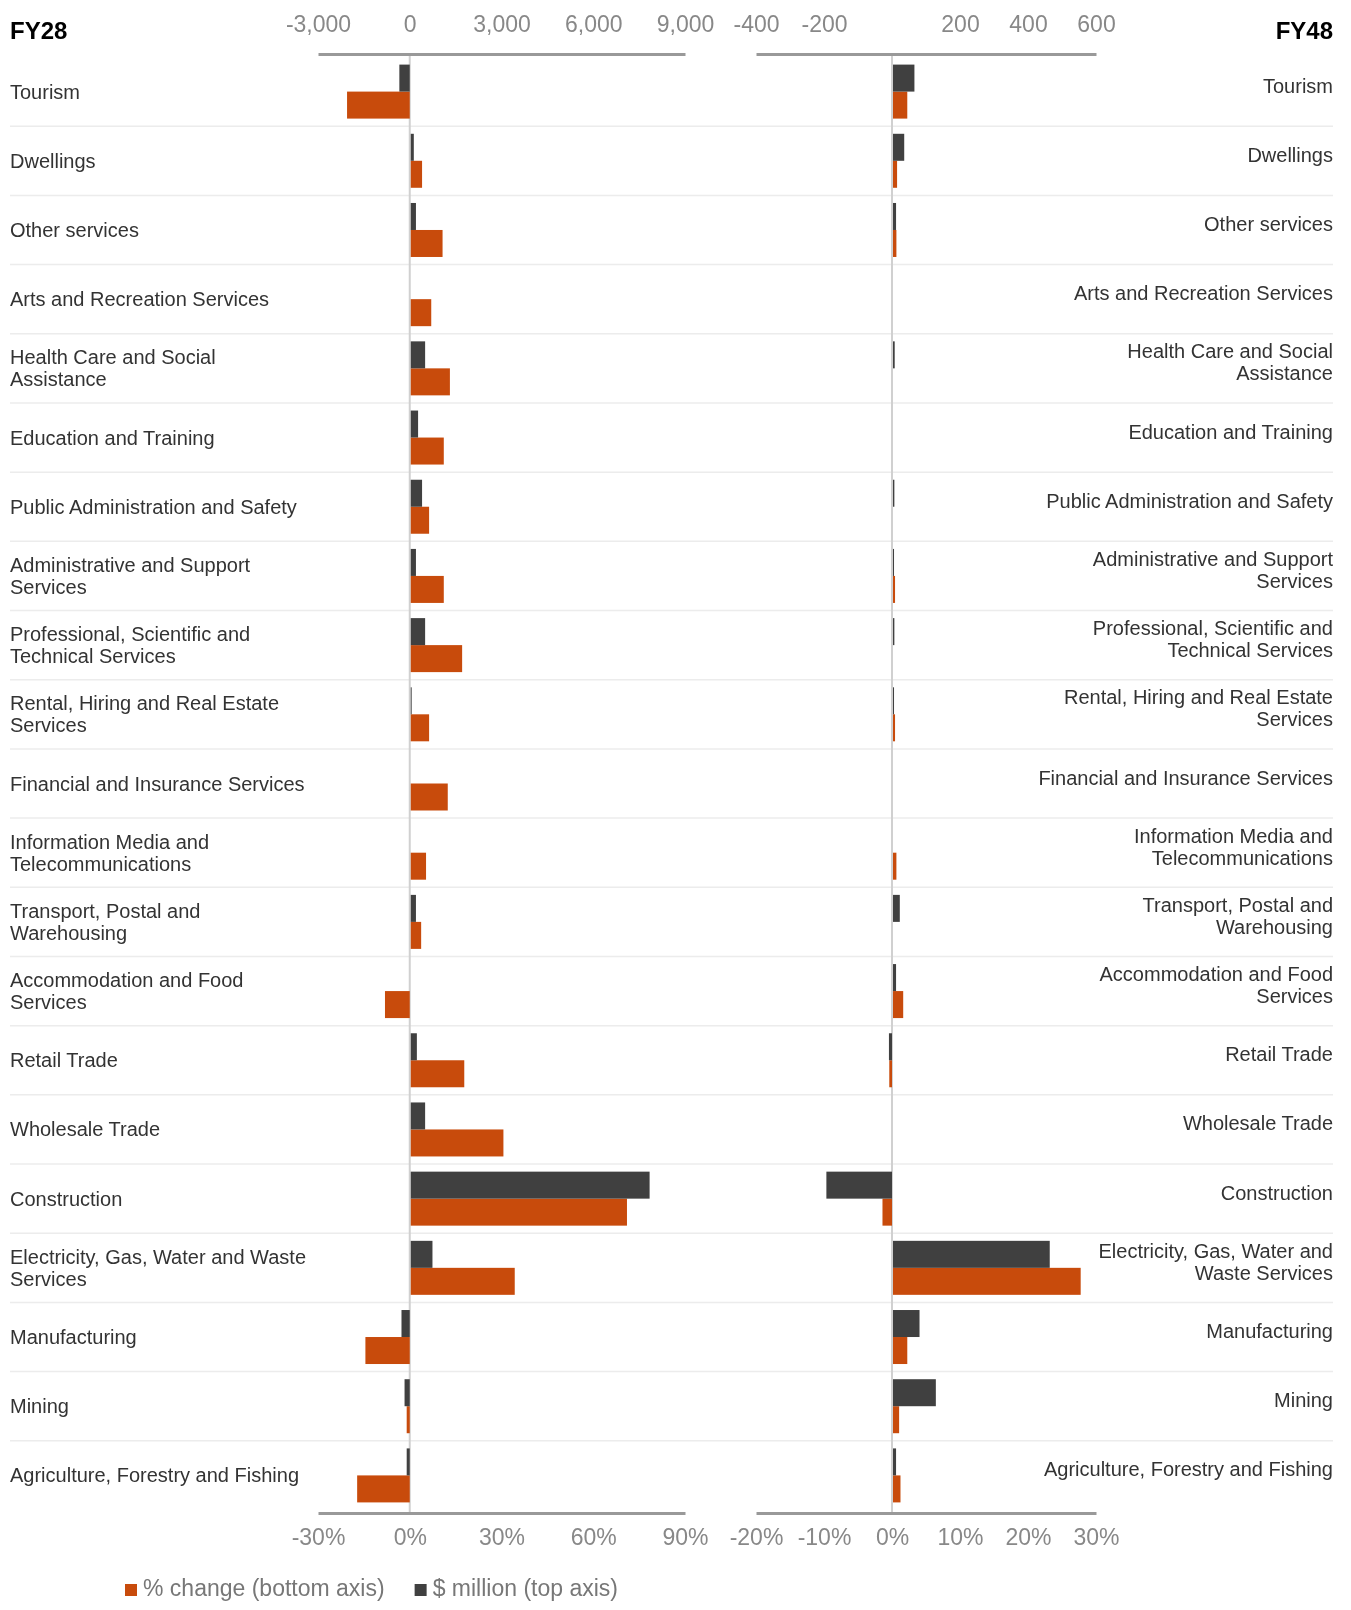 Image resolution: width=1351 pixels, height=1610 pixels. I want to click on x2-tick-label: 3,000, so click(502, 24).